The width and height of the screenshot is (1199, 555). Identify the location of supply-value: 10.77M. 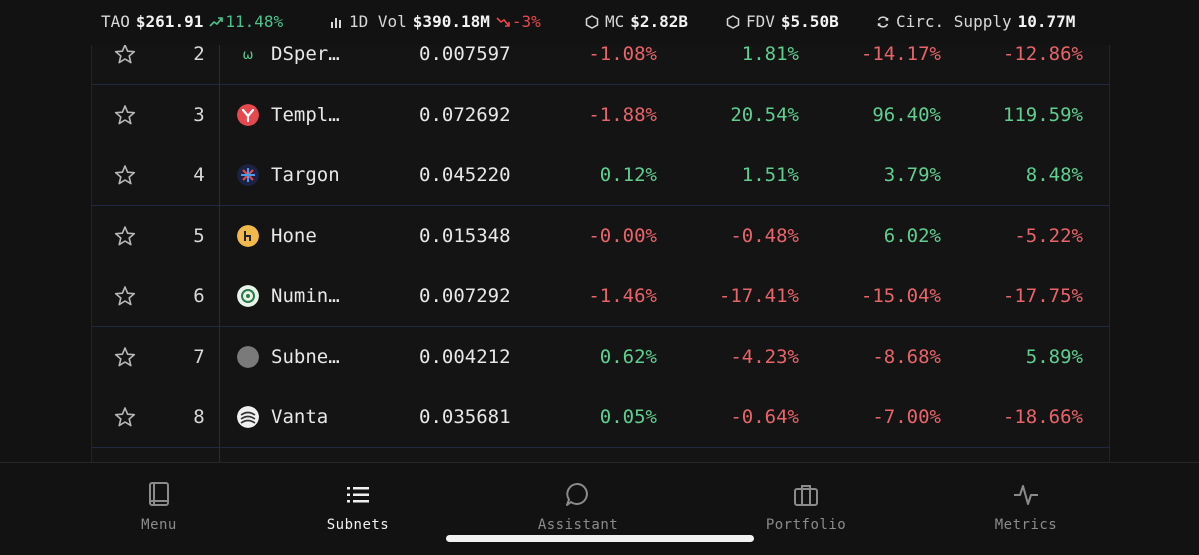
(1046, 21).